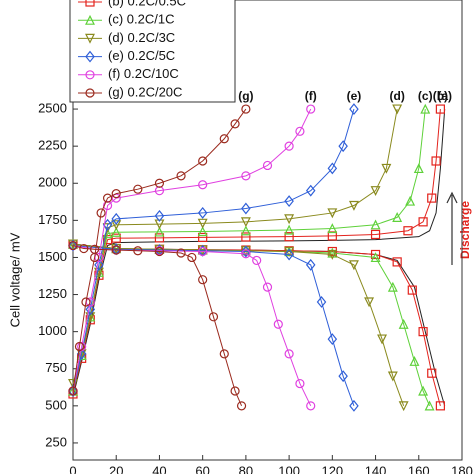  I want to click on curve-label: (c), so click(425, 96).